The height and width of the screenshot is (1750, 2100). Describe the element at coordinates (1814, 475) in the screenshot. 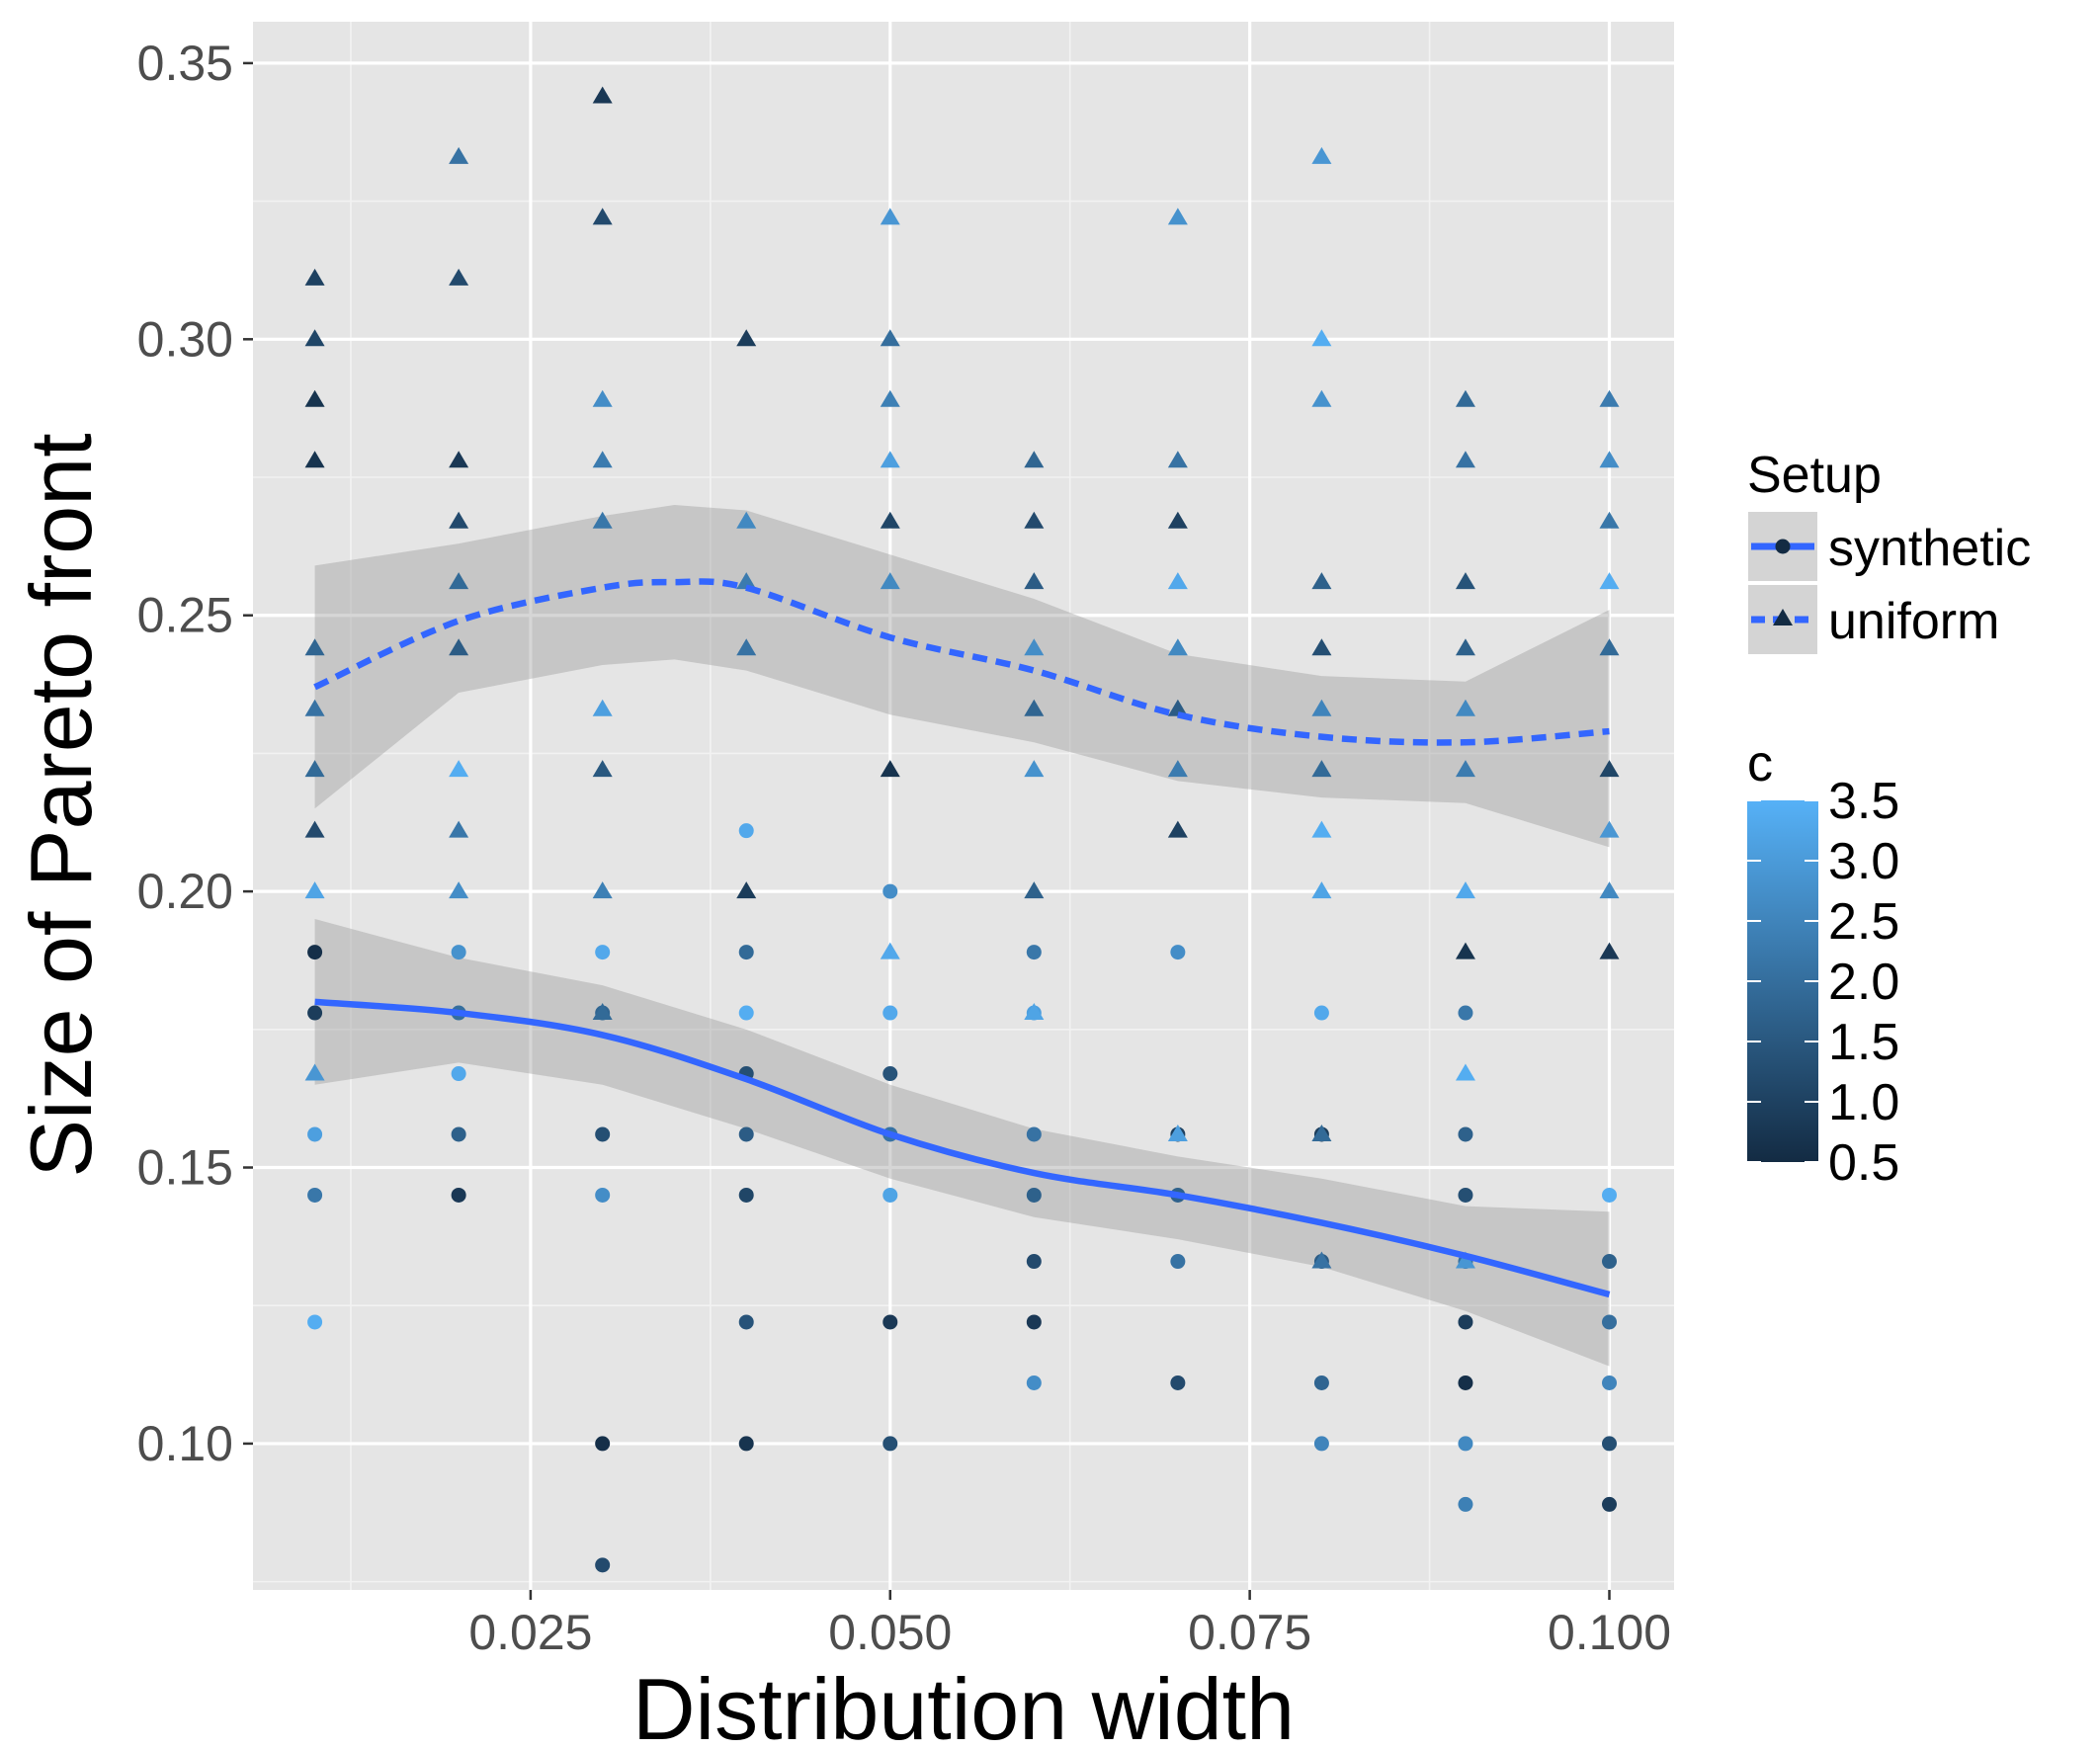

I see `setup-legend-title: Setup` at that location.